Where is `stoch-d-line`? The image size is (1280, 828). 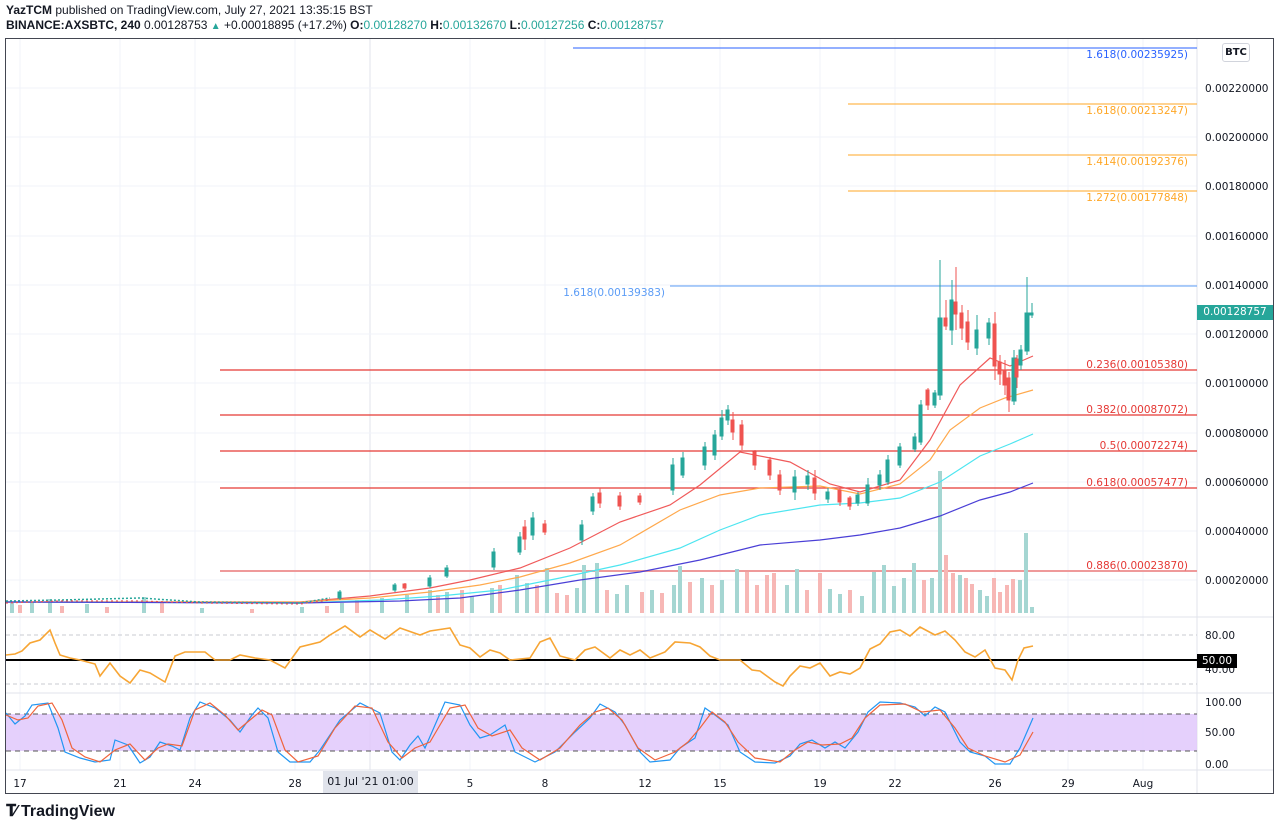 stoch-d-line is located at coordinates (519, 732).